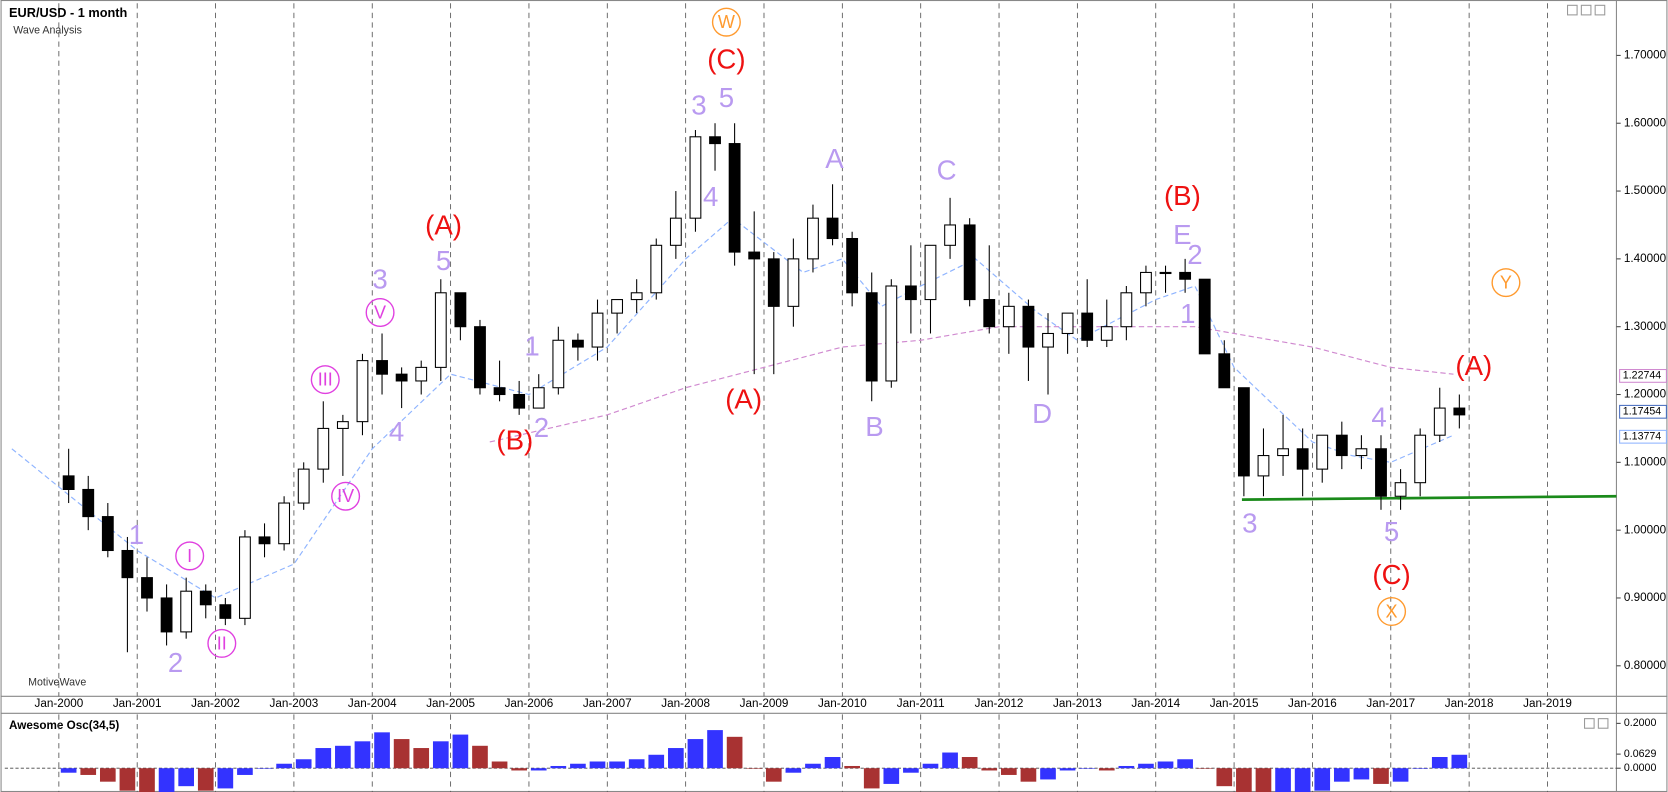 The height and width of the screenshot is (792, 1668). Describe the element at coordinates (47, 31) in the screenshot. I see `chart-subtitle: Wave Analysis` at that location.